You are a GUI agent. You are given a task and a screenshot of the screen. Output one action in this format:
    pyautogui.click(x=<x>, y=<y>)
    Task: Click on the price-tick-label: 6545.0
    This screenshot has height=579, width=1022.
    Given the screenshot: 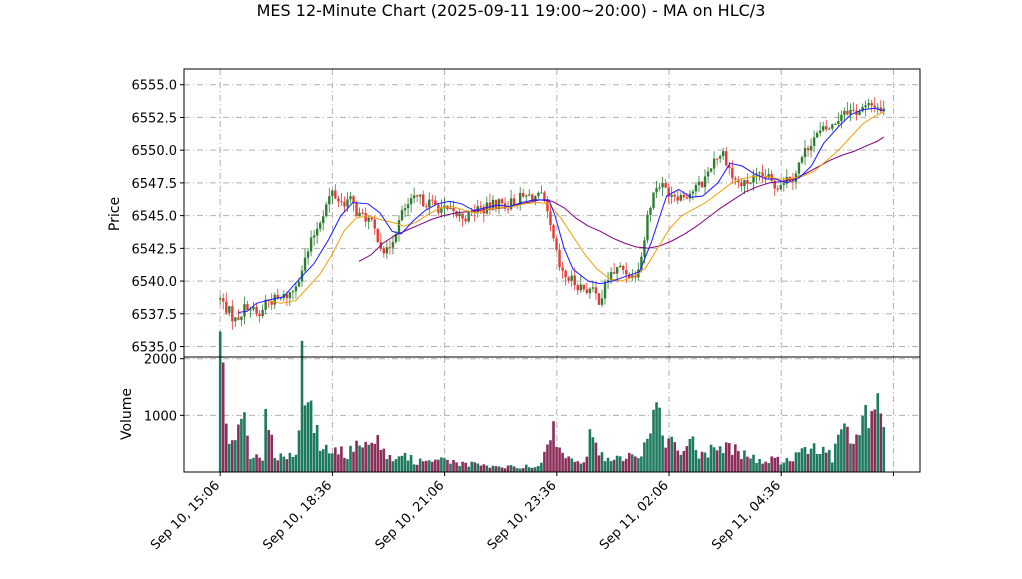 What is the action you would take?
    pyautogui.click(x=155, y=217)
    